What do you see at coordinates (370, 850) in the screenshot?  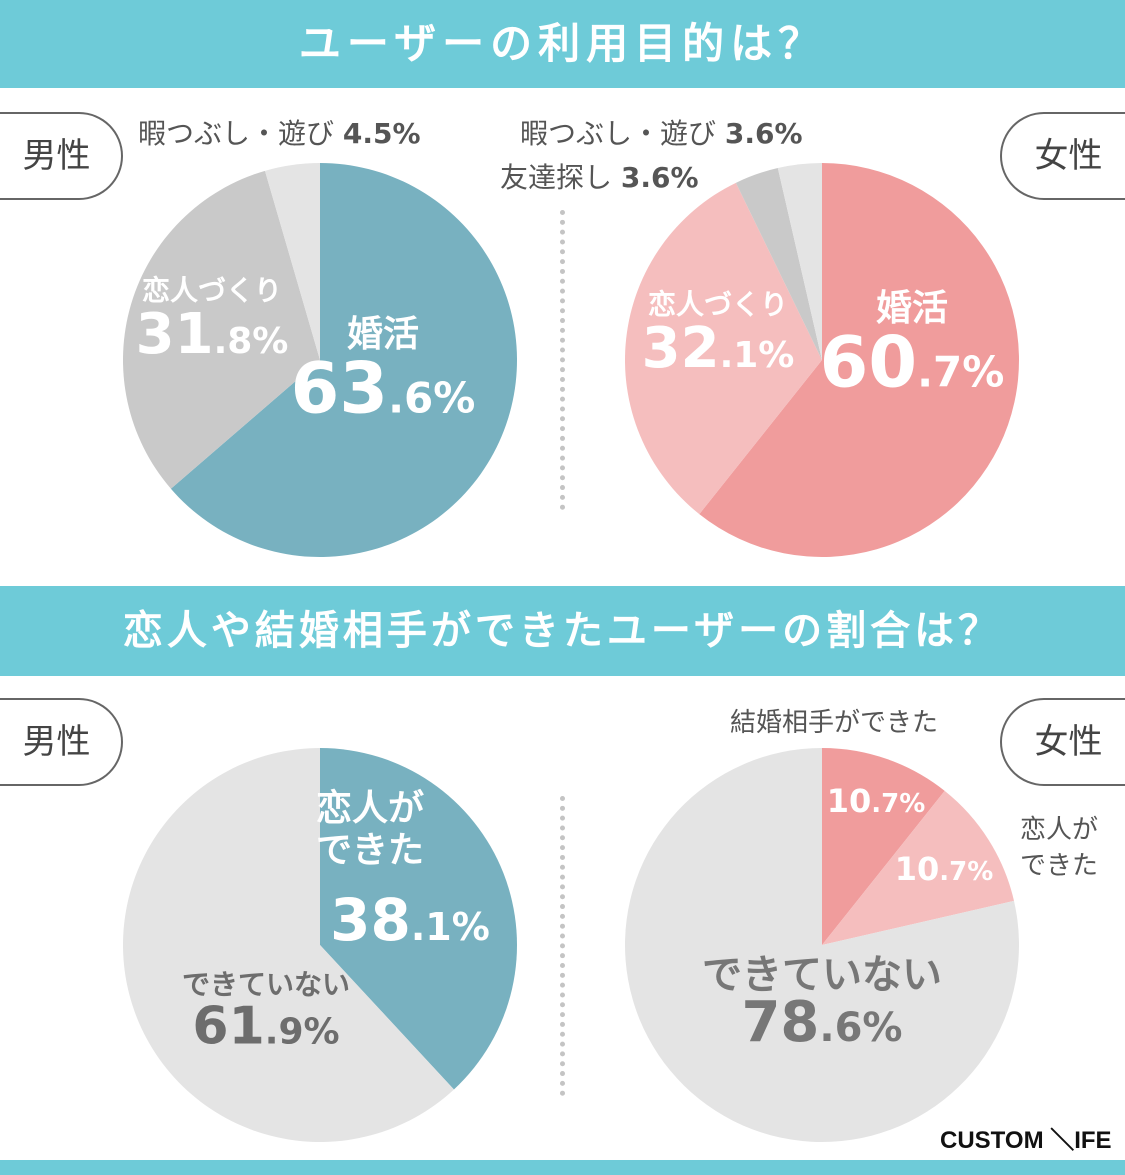 I see `pie-2-name-0-line-1: できた` at bounding box center [370, 850].